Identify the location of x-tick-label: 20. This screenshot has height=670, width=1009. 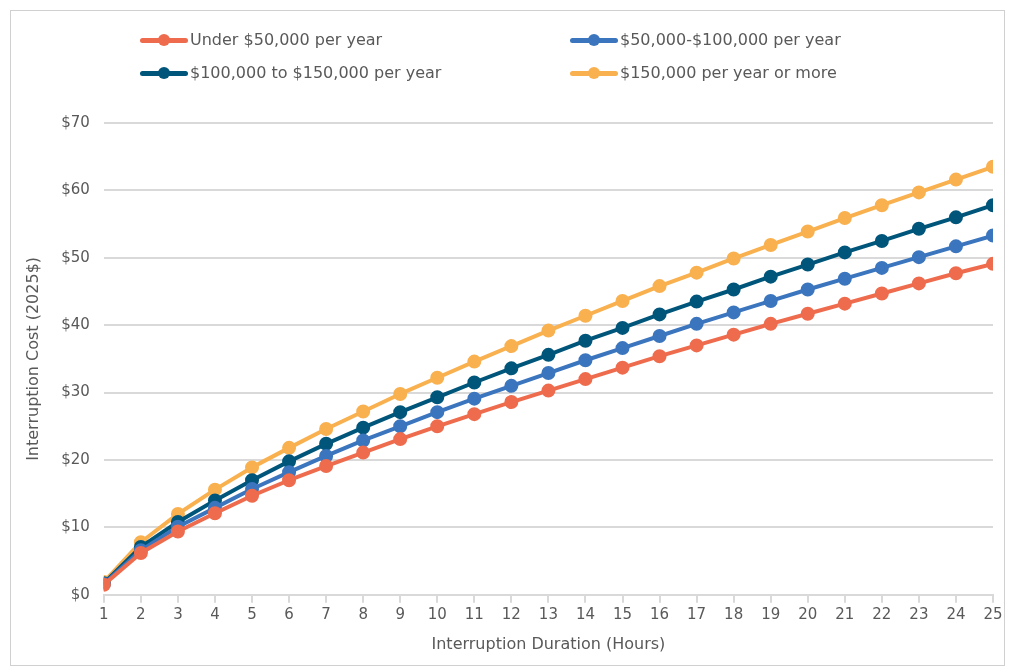
(808, 613).